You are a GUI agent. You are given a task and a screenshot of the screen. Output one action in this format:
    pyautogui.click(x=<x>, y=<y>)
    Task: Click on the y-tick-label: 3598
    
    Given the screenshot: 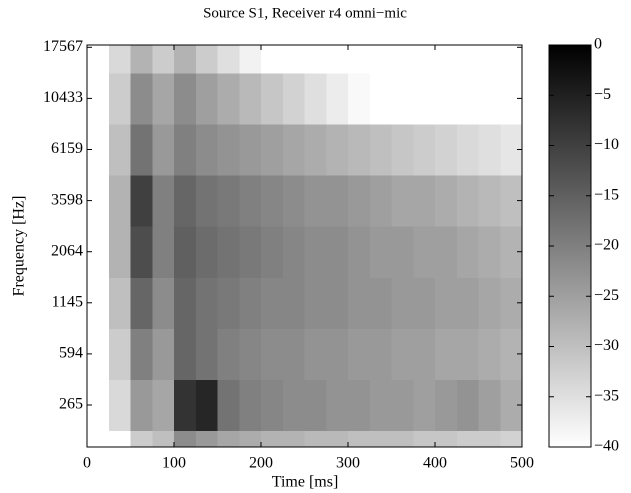 What is the action you would take?
    pyautogui.click(x=67, y=199)
    